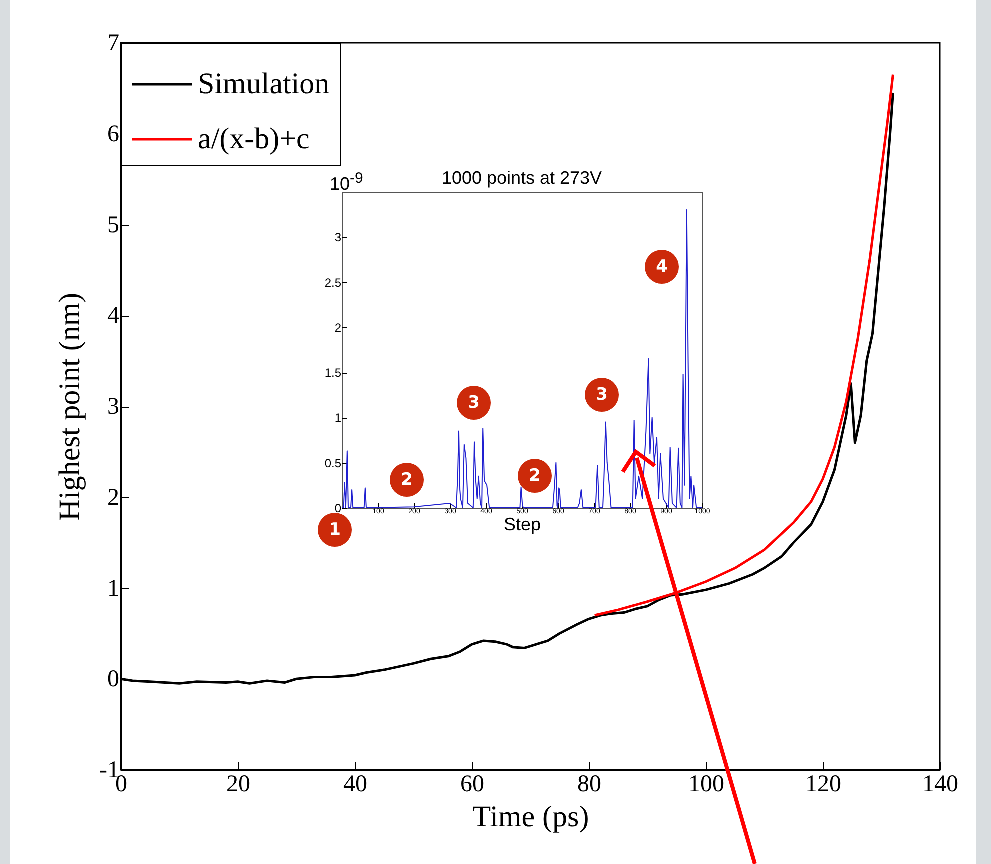 The height and width of the screenshot is (864, 991). What do you see at coordinates (114, 225) in the screenshot?
I see `y-tick-label: 5` at bounding box center [114, 225].